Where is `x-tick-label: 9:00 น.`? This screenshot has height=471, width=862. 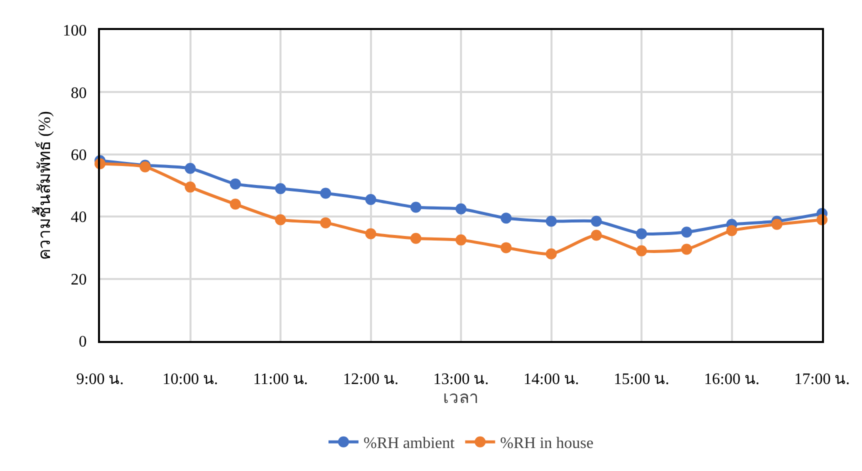 x-tick-label: 9:00 น. is located at coordinates (100, 379).